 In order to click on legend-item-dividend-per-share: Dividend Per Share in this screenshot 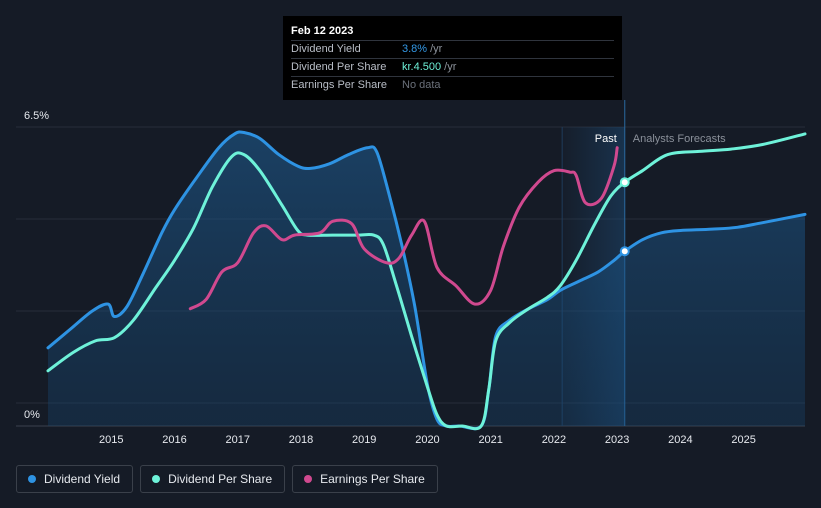, I will do `click(213, 479)`.